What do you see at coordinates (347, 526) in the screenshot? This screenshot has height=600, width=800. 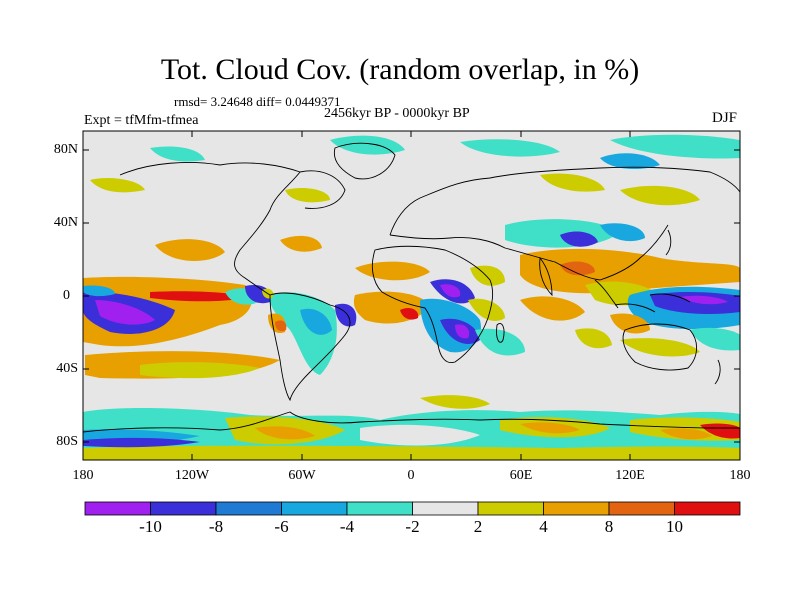 I see `colorbar-label: -4` at bounding box center [347, 526].